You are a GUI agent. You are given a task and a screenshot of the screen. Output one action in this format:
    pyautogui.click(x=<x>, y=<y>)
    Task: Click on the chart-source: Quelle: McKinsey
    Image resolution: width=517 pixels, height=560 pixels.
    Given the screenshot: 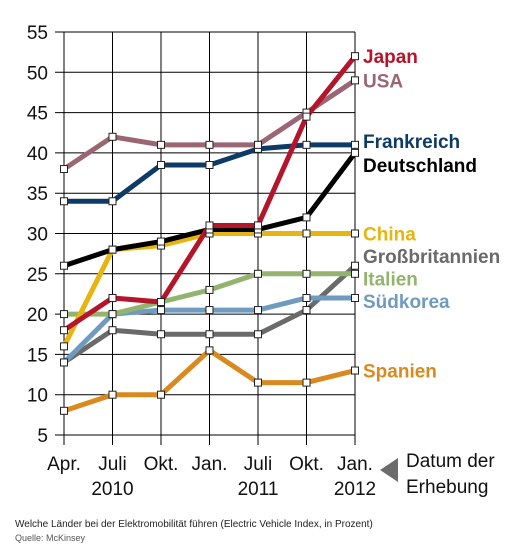 What is the action you would take?
    pyautogui.click(x=50, y=538)
    